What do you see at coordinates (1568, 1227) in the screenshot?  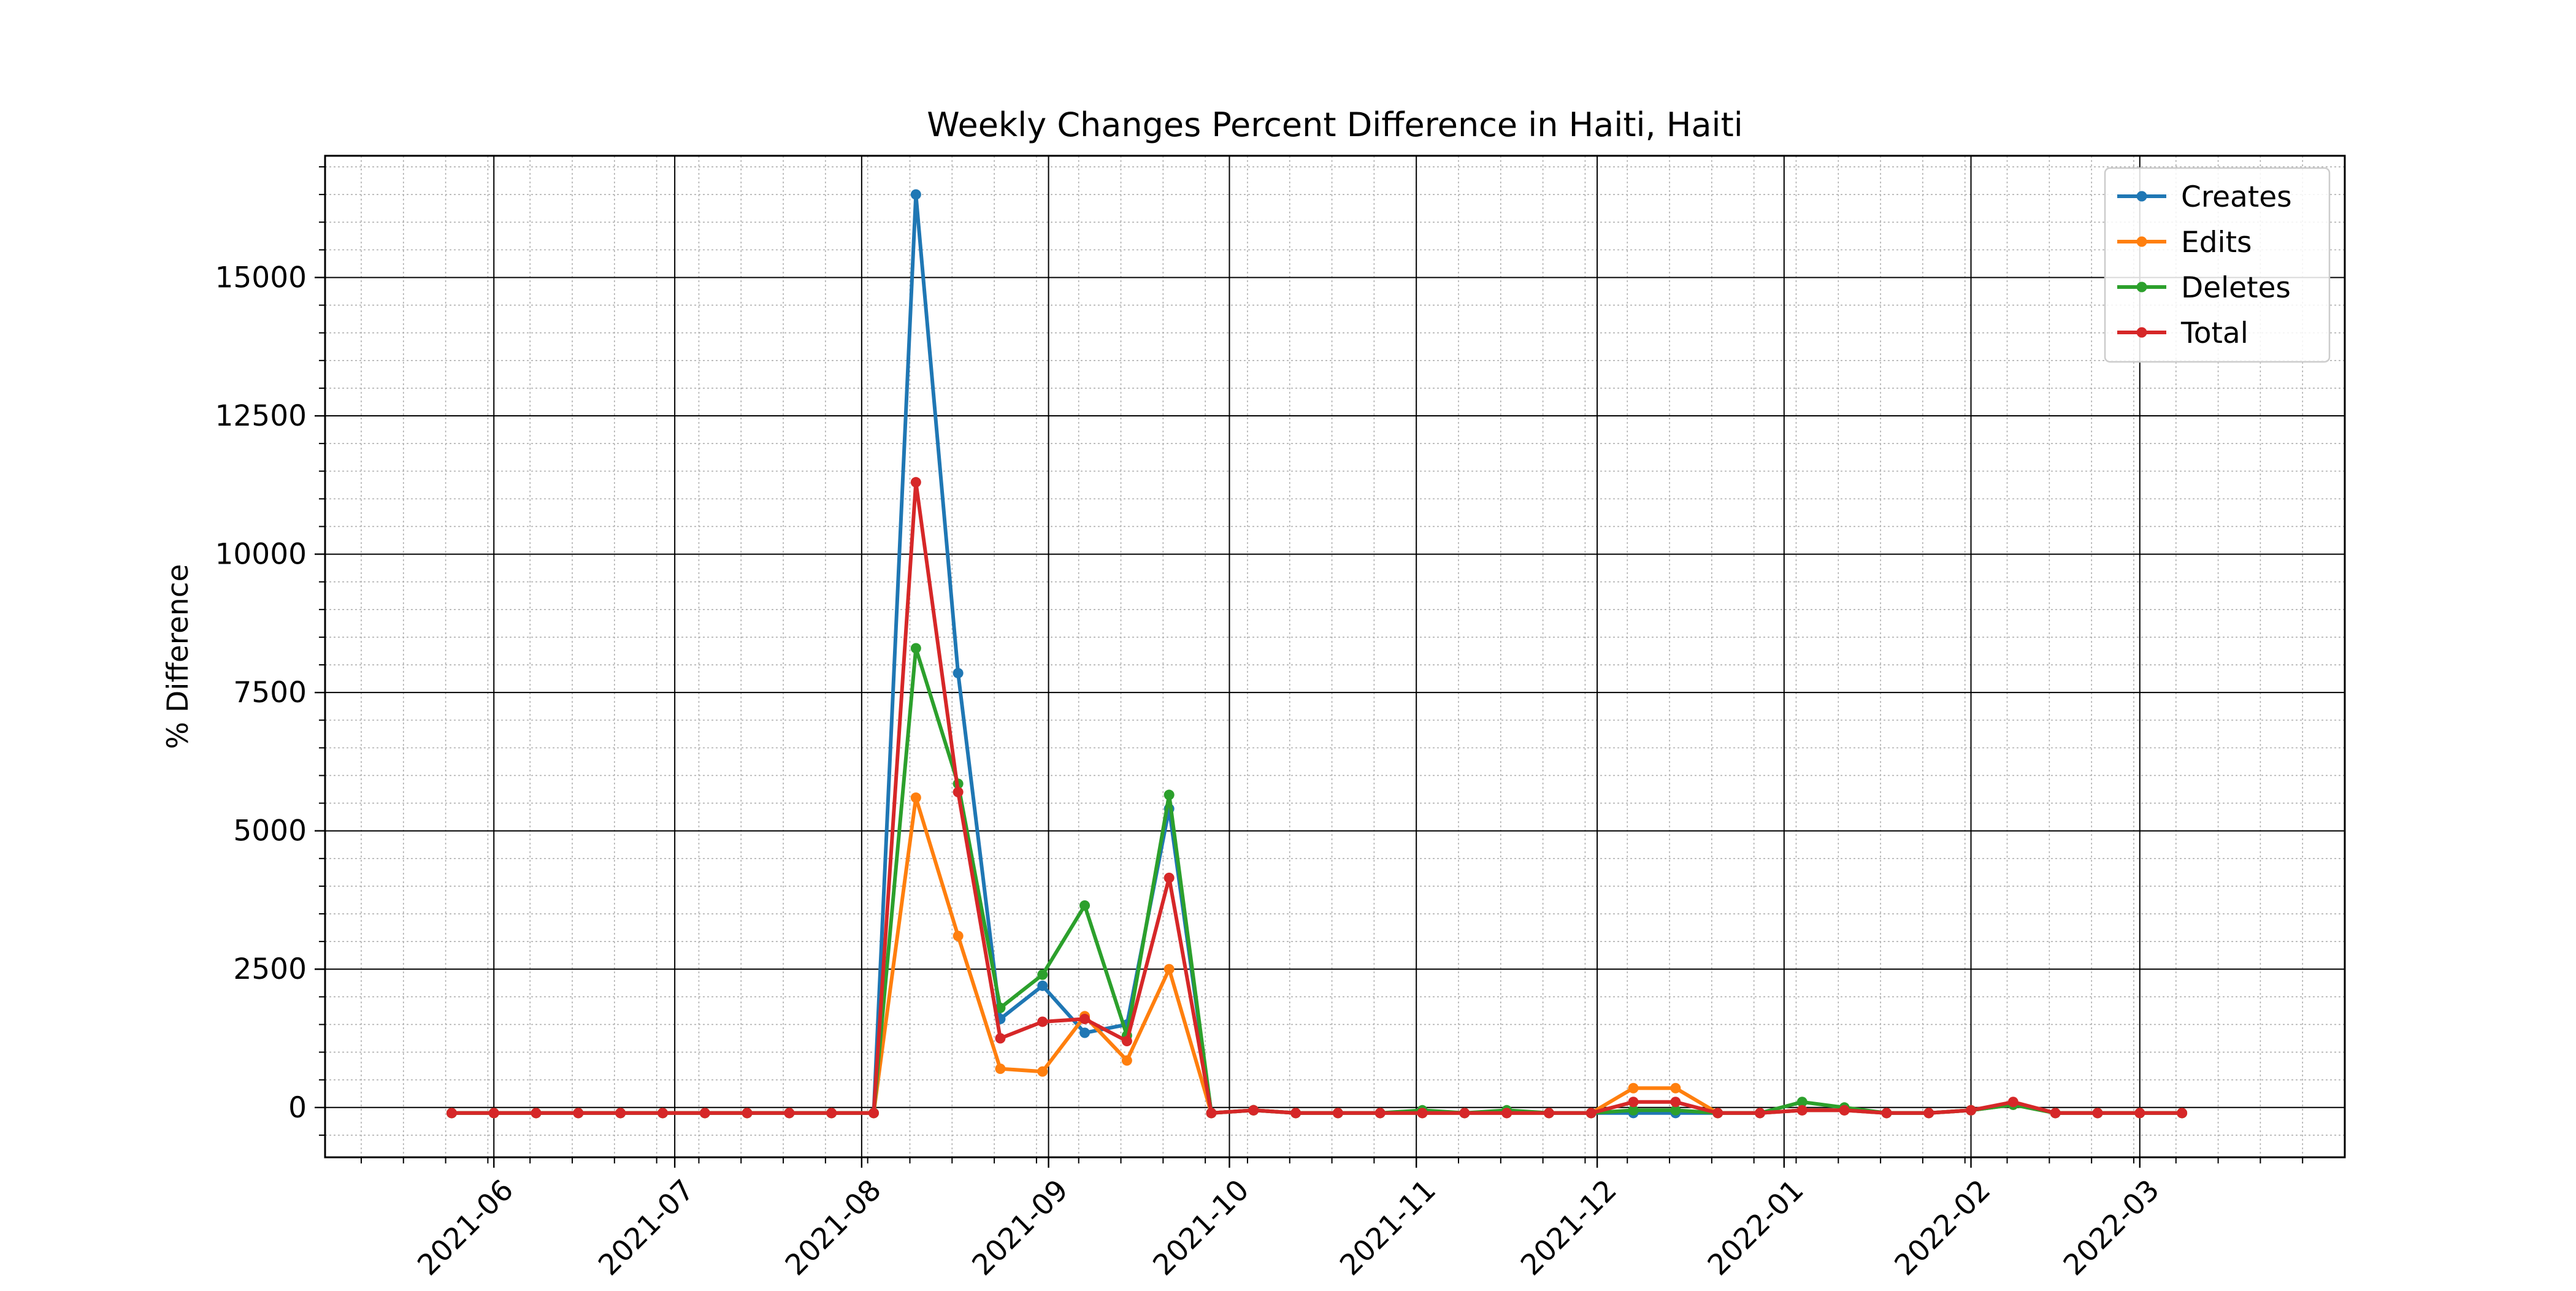 I see `x-tick-label: 2021-12` at bounding box center [1568, 1227].